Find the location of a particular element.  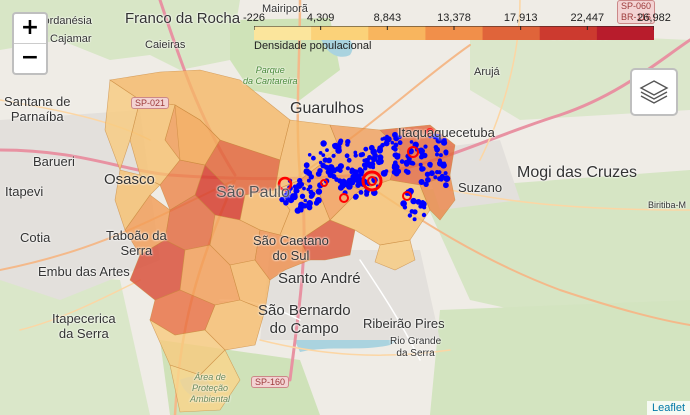

layers-icon is located at coordinates (654, 92).